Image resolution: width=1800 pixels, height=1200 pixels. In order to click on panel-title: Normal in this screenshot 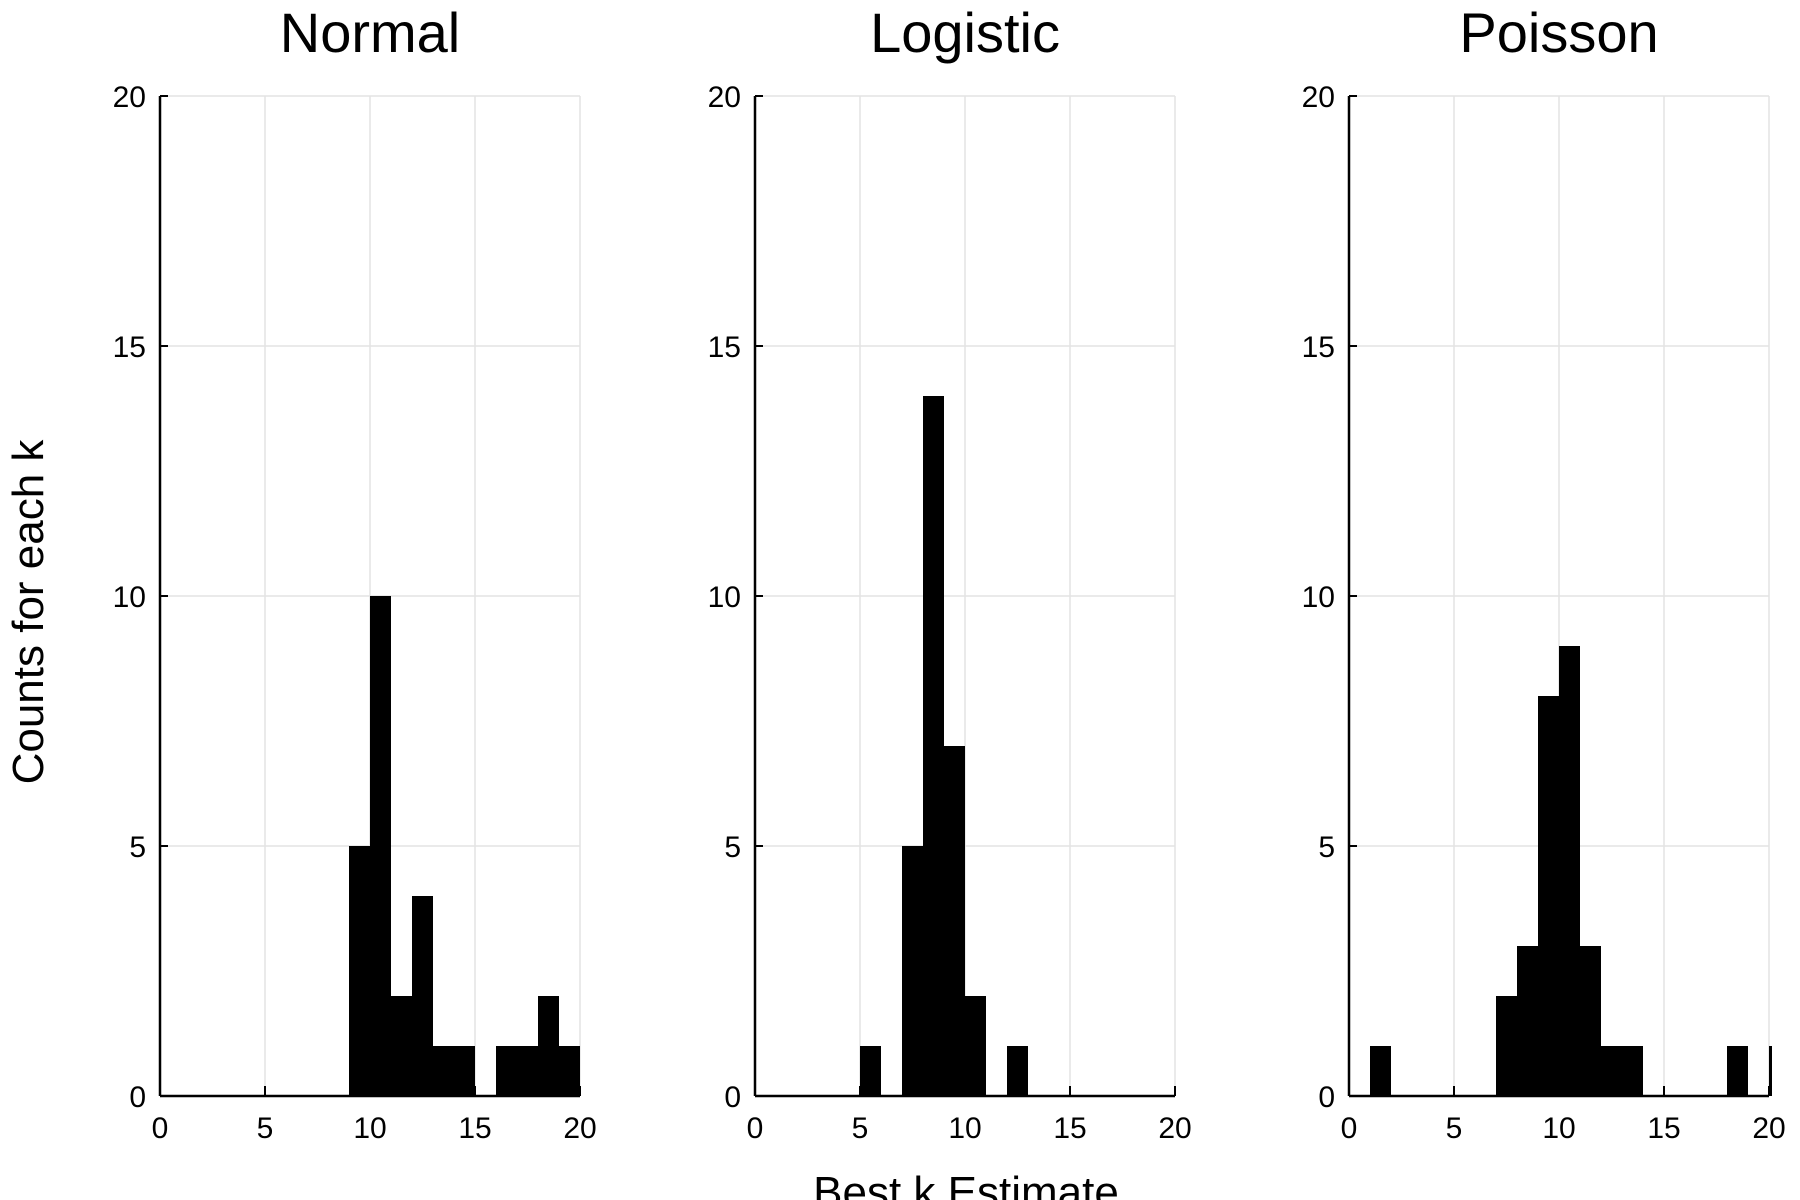, I will do `click(370, 32)`.